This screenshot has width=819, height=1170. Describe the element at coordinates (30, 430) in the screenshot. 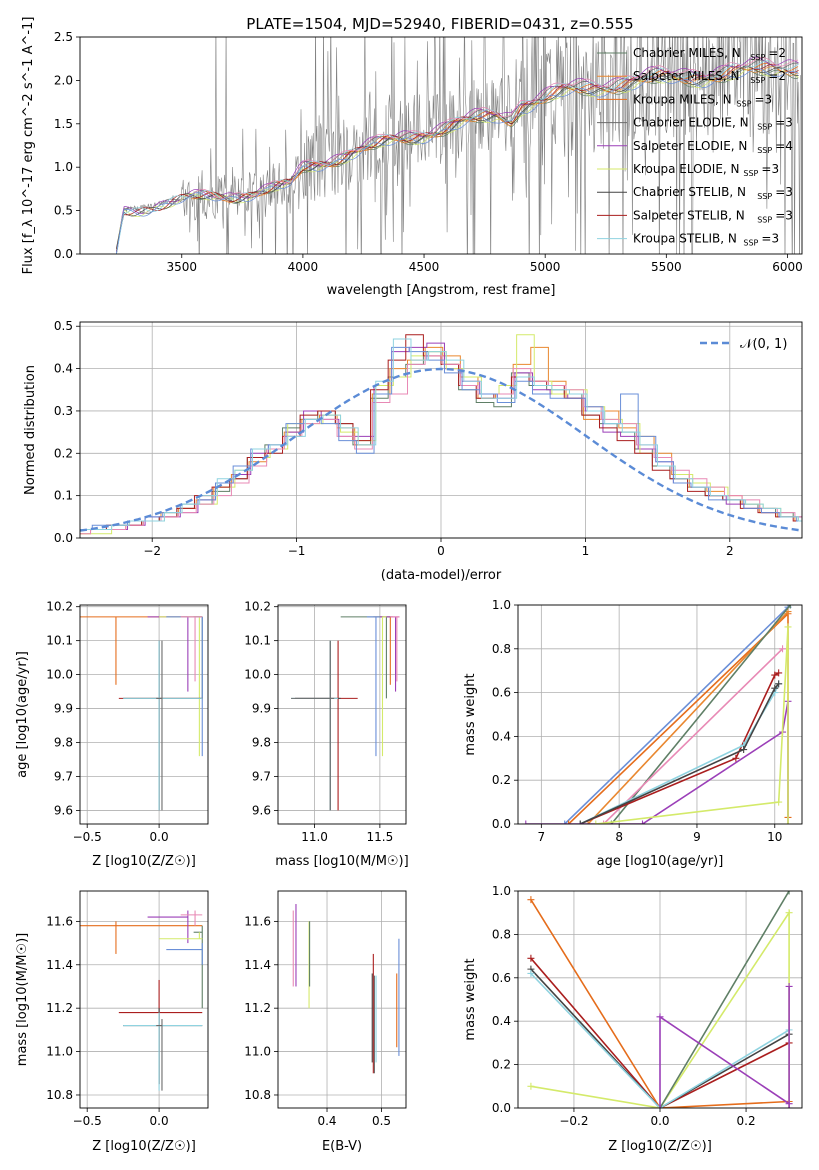

I see `y-axis-label: Normed distribution` at that location.